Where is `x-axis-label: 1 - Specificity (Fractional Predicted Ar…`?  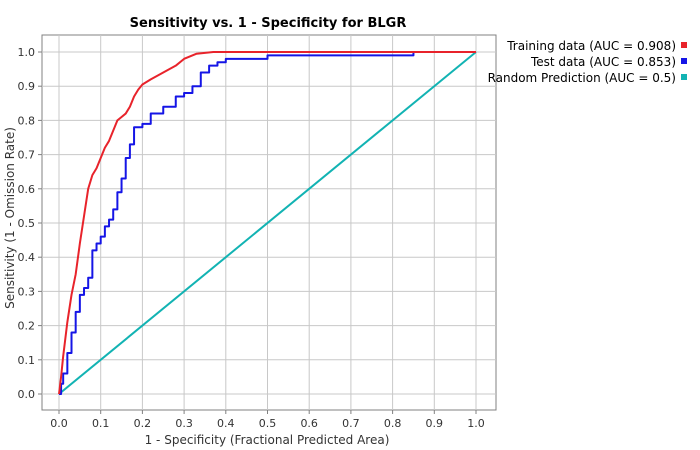
x-axis-label: 1 - Specificity (Fractional Predicted Ar… is located at coordinates (267, 440).